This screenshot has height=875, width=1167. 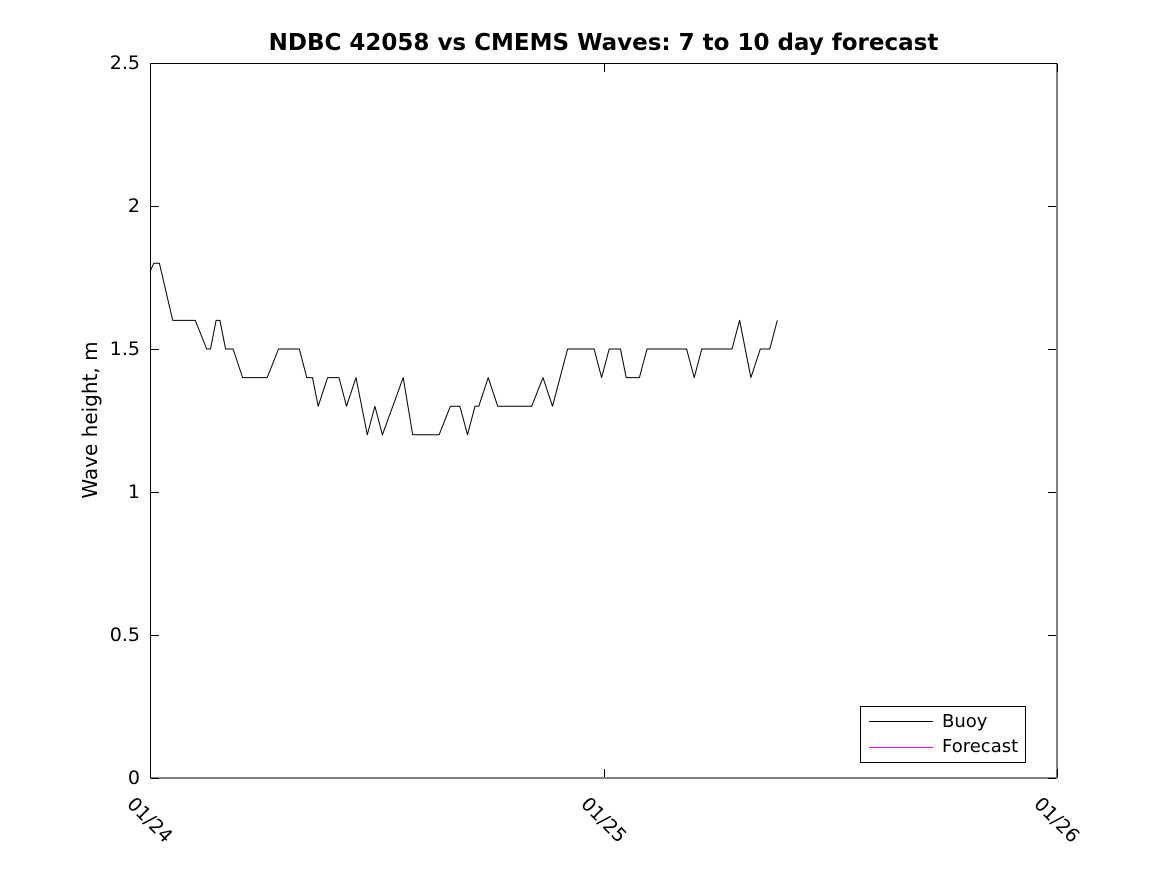 I want to click on legend-label-buoy: Buoy, so click(x=965, y=721).